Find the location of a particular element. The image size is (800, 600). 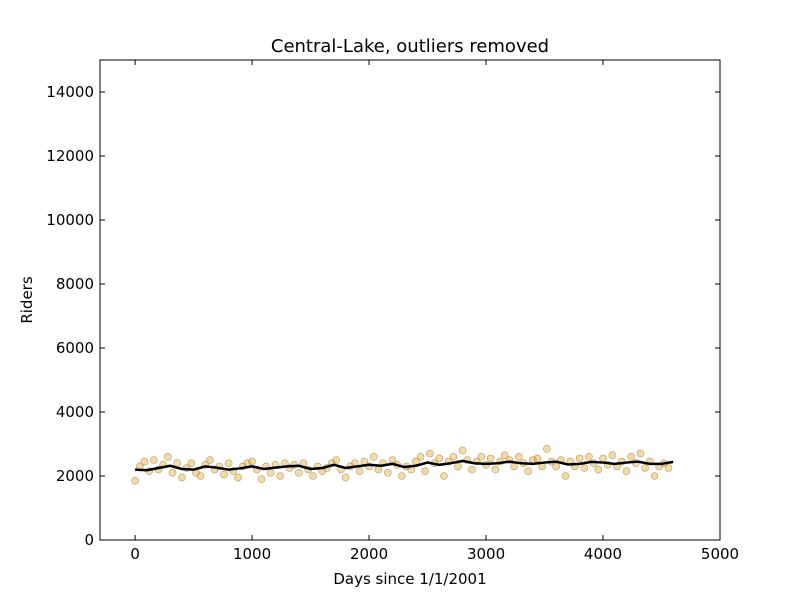

y-tick-label: 2000 is located at coordinates (75, 476).